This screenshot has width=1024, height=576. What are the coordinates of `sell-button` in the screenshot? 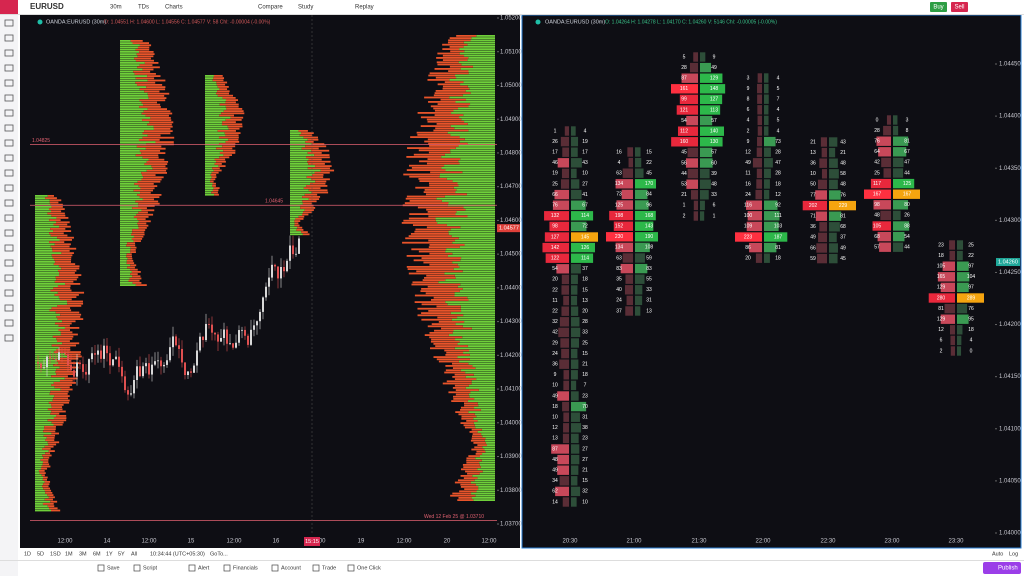 It's located at (959, 7).